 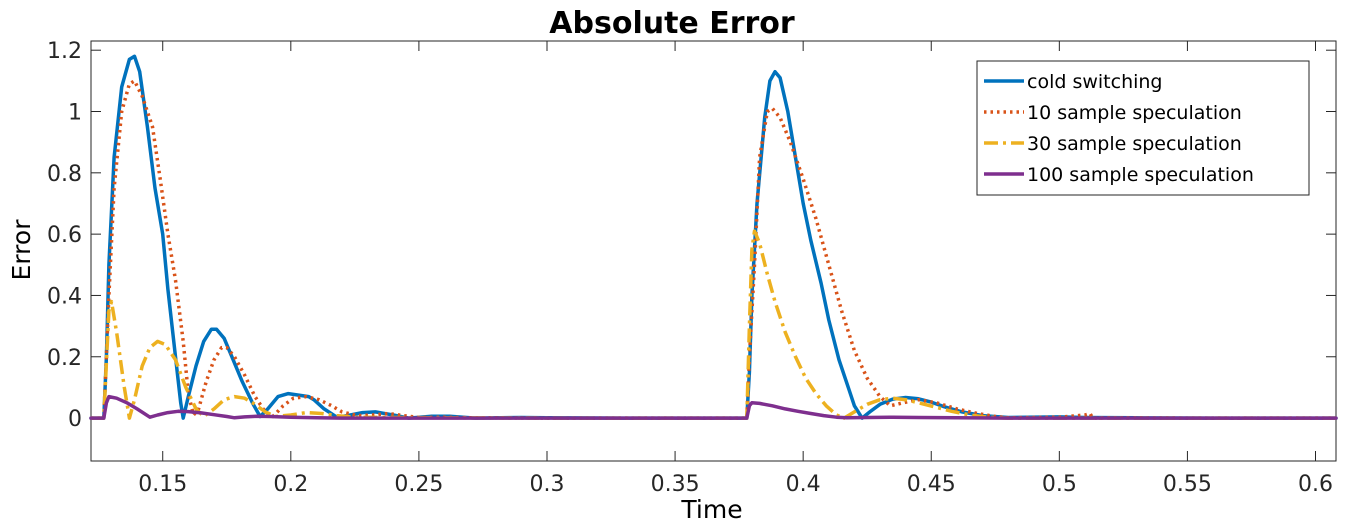 I want to click on x-tick-label: 0.2, so click(x=290, y=484).